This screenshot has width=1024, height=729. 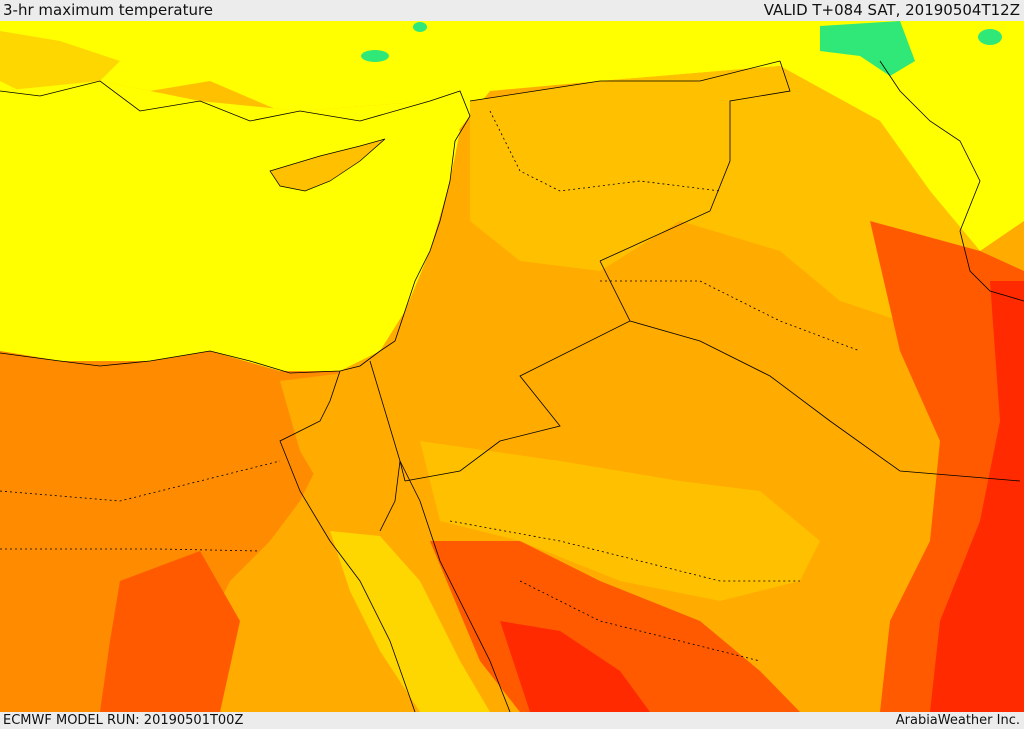 What do you see at coordinates (891, 10) in the screenshot?
I see `valid-time: VALID T+084 SAT, 20190504T12Z` at bounding box center [891, 10].